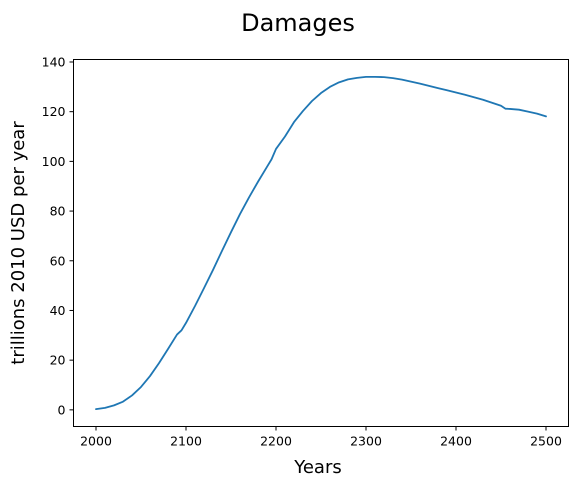 This screenshot has width=577, height=486. What do you see at coordinates (58, 235) in the screenshot?
I see `y-axis-ticks: 0 20 40 60 80 100 120 140` at bounding box center [58, 235].